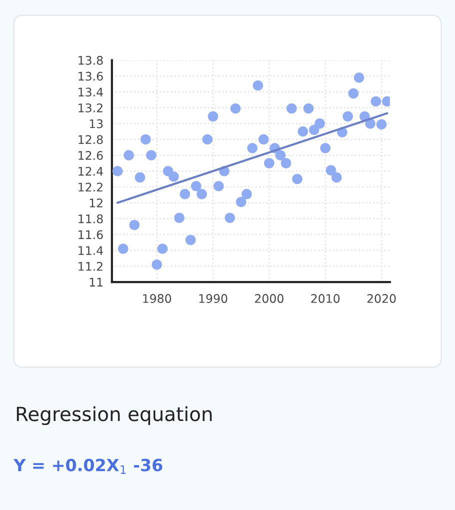 This screenshot has height=510, width=455. Describe the element at coordinates (90, 187) in the screenshot. I see `y-tick-label: 12.2` at that location.